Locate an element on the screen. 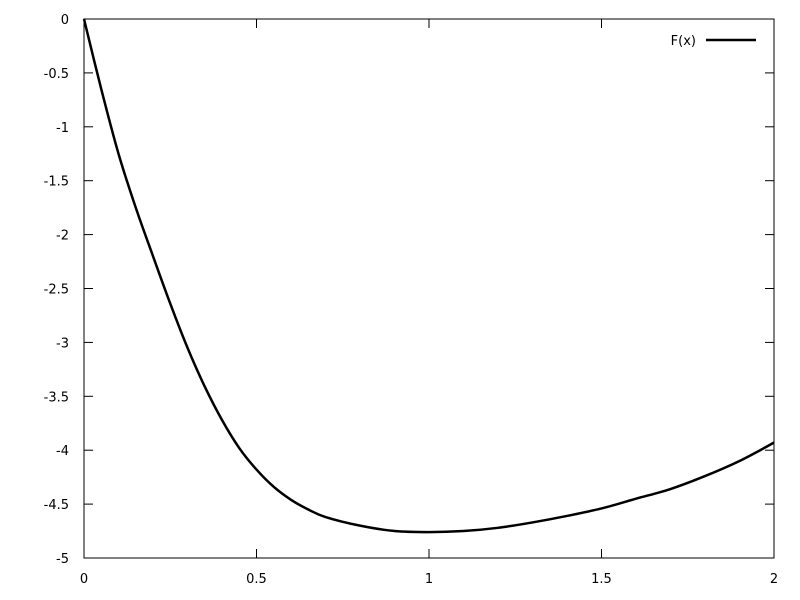  y-tick-label: 0 is located at coordinates (65, 20).